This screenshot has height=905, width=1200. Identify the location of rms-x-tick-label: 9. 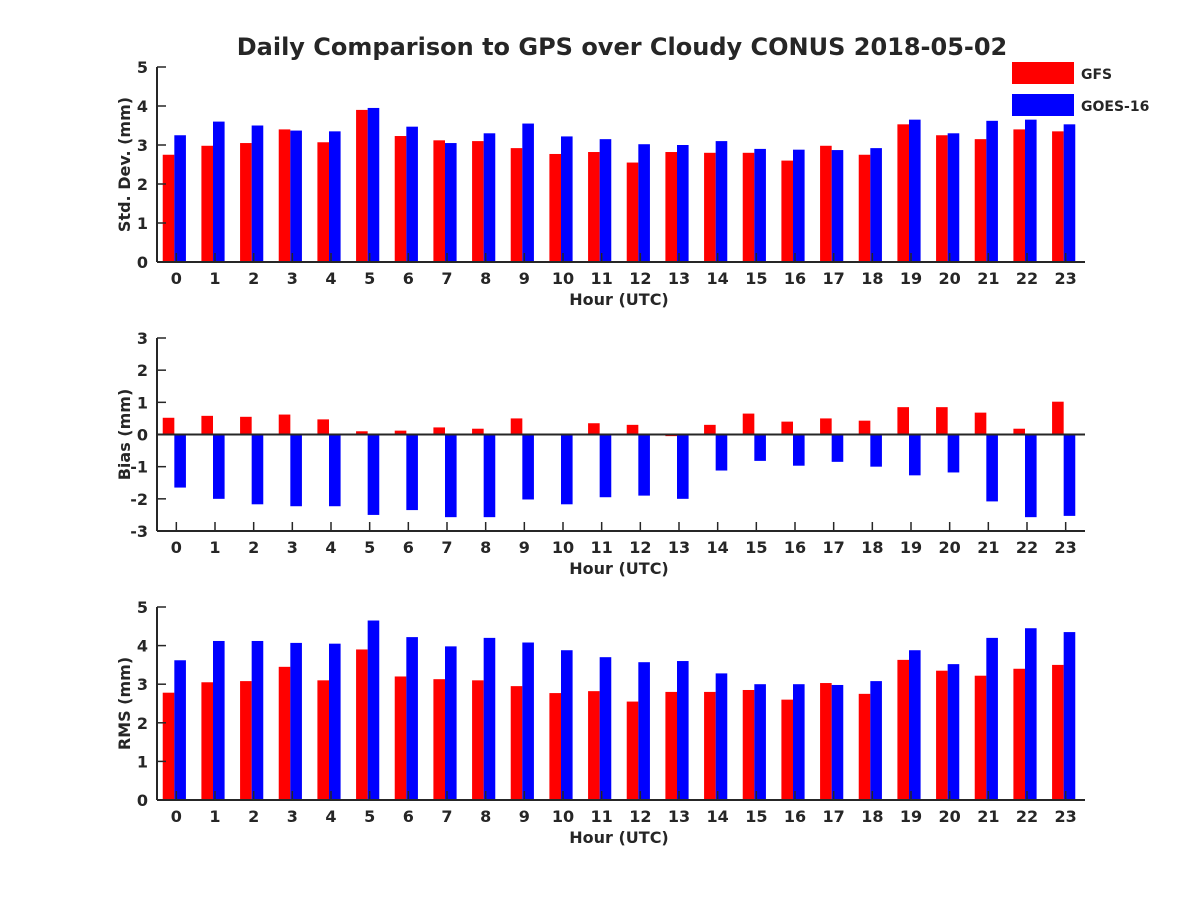
(524, 816).